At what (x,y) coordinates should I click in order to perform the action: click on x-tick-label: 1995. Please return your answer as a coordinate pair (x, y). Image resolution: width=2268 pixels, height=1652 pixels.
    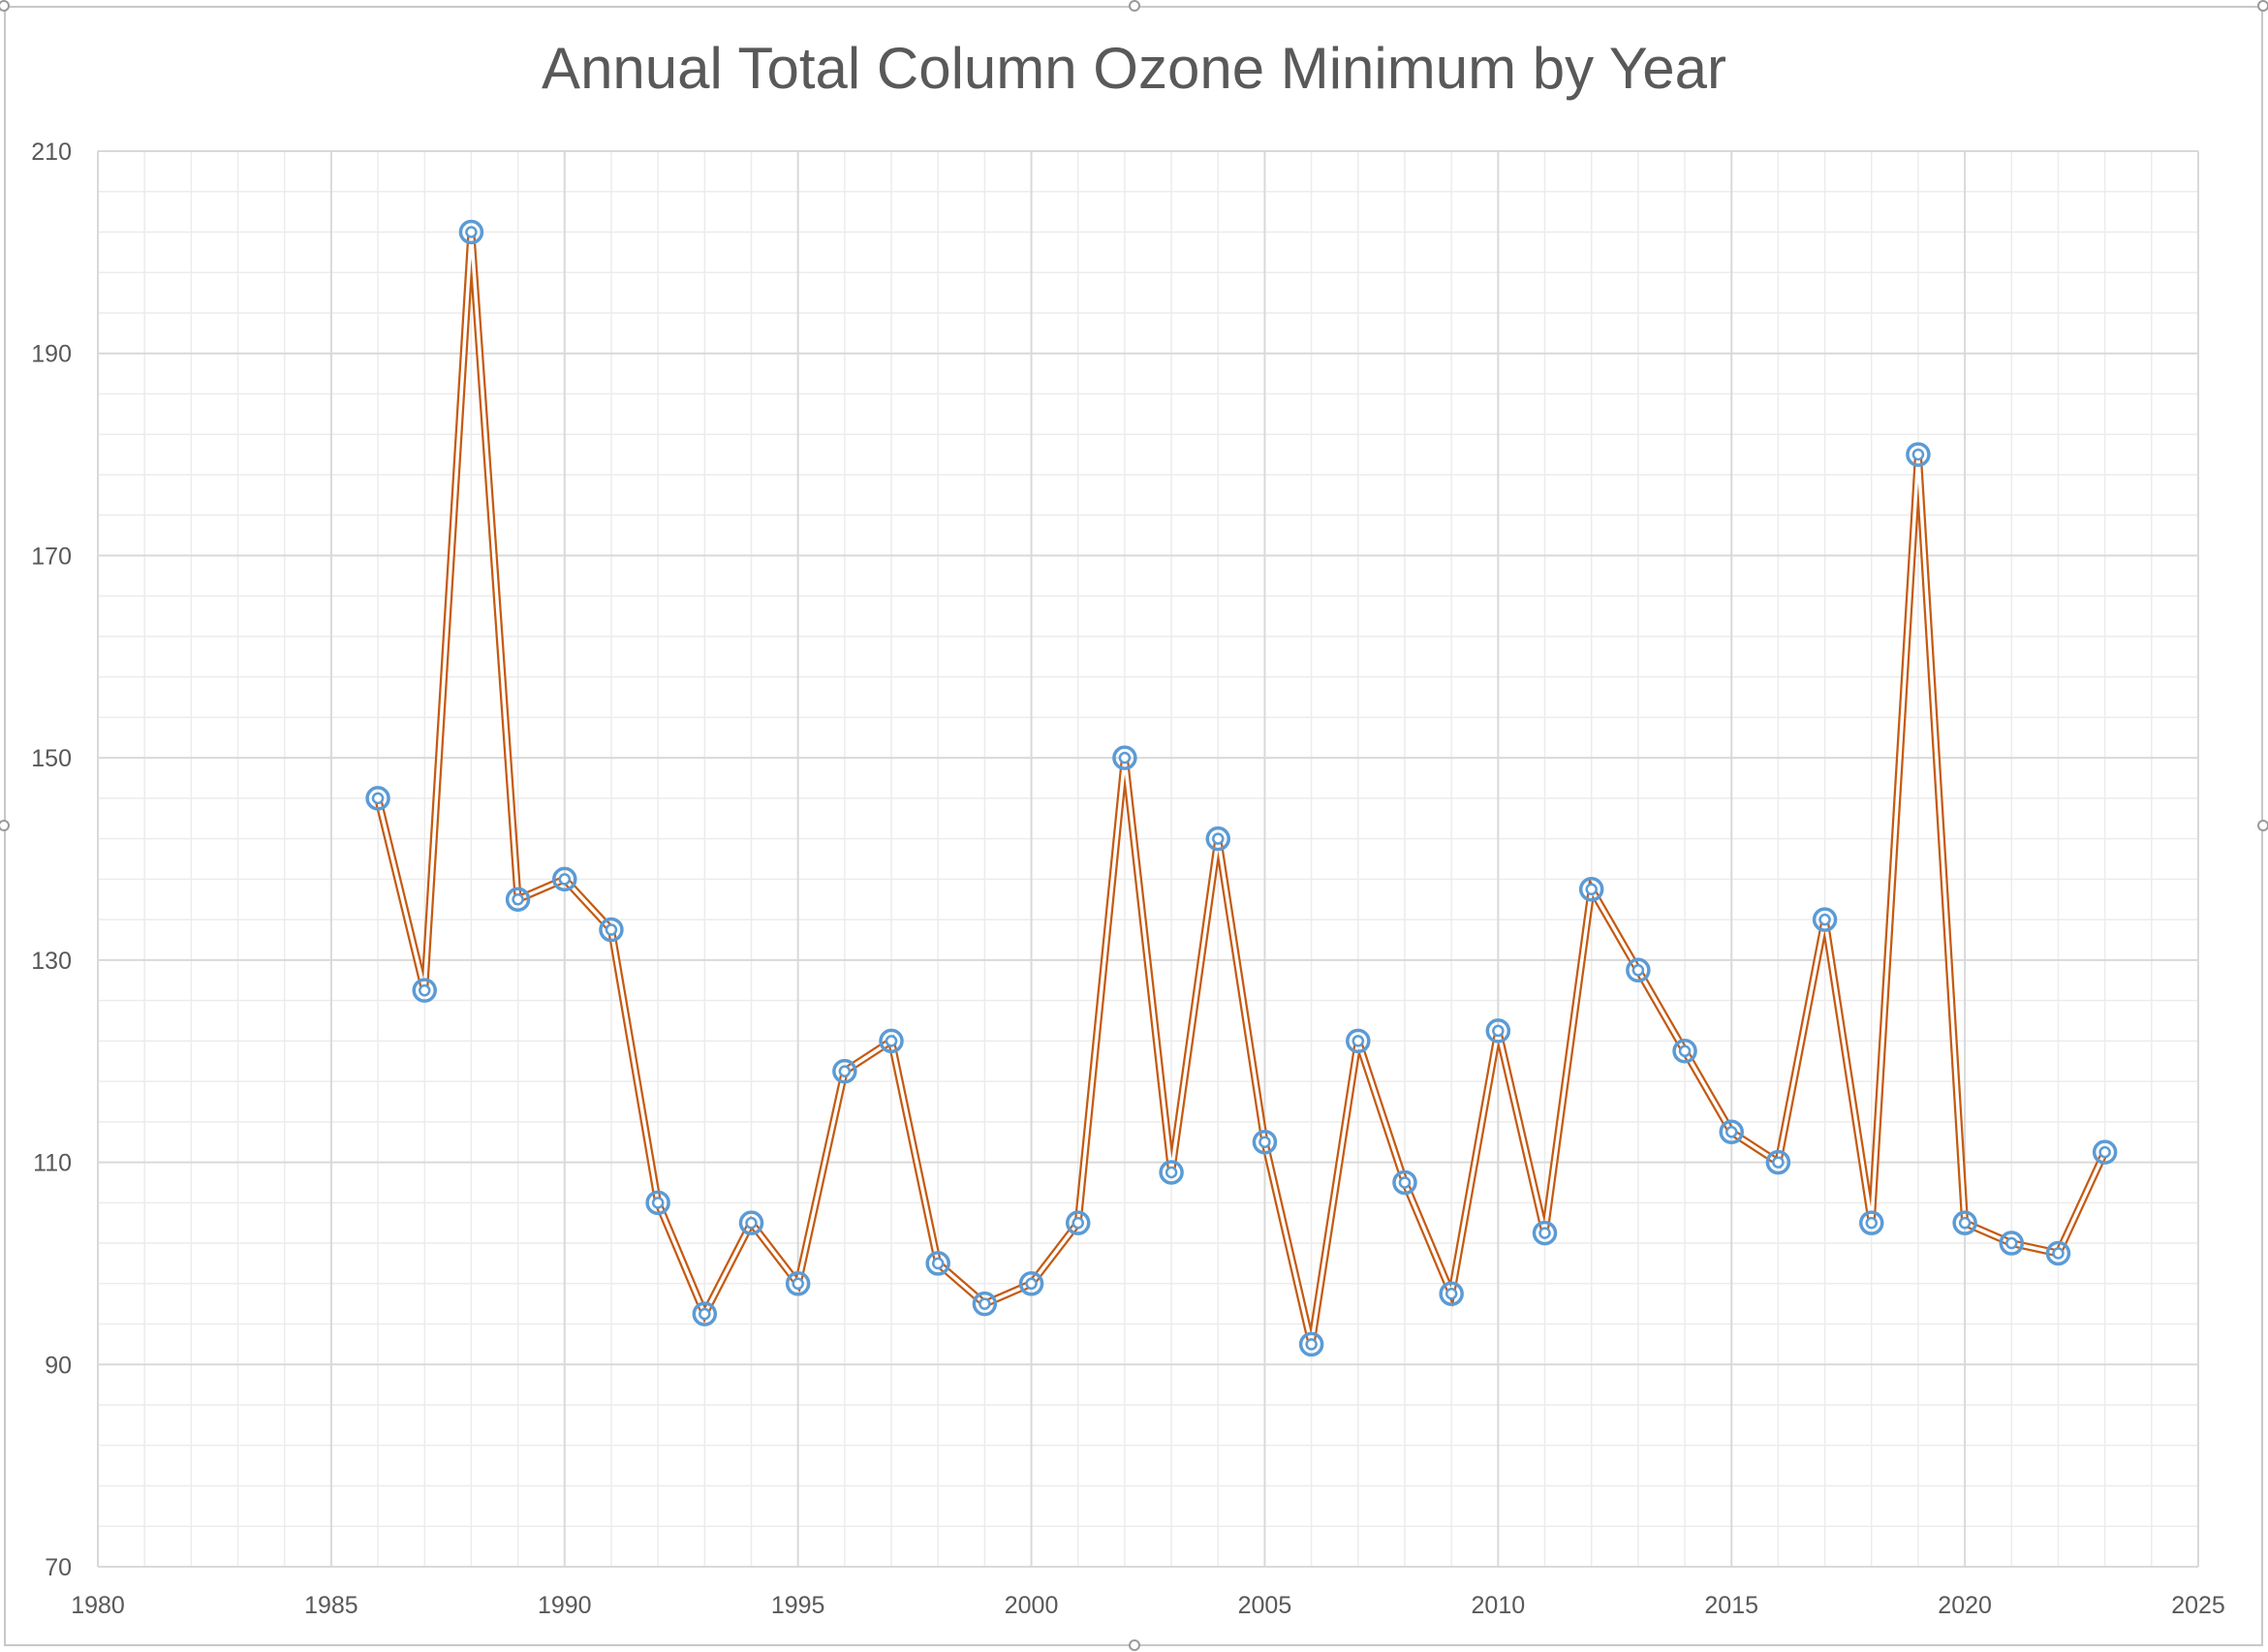
    Looking at the image, I should click on (798, 1605).